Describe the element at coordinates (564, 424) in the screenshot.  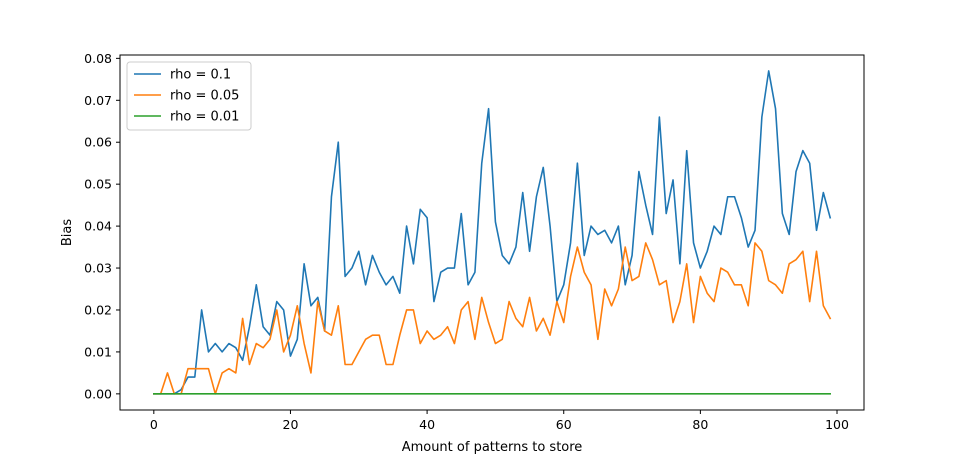
I see `x-tick-label: 60` at that location.